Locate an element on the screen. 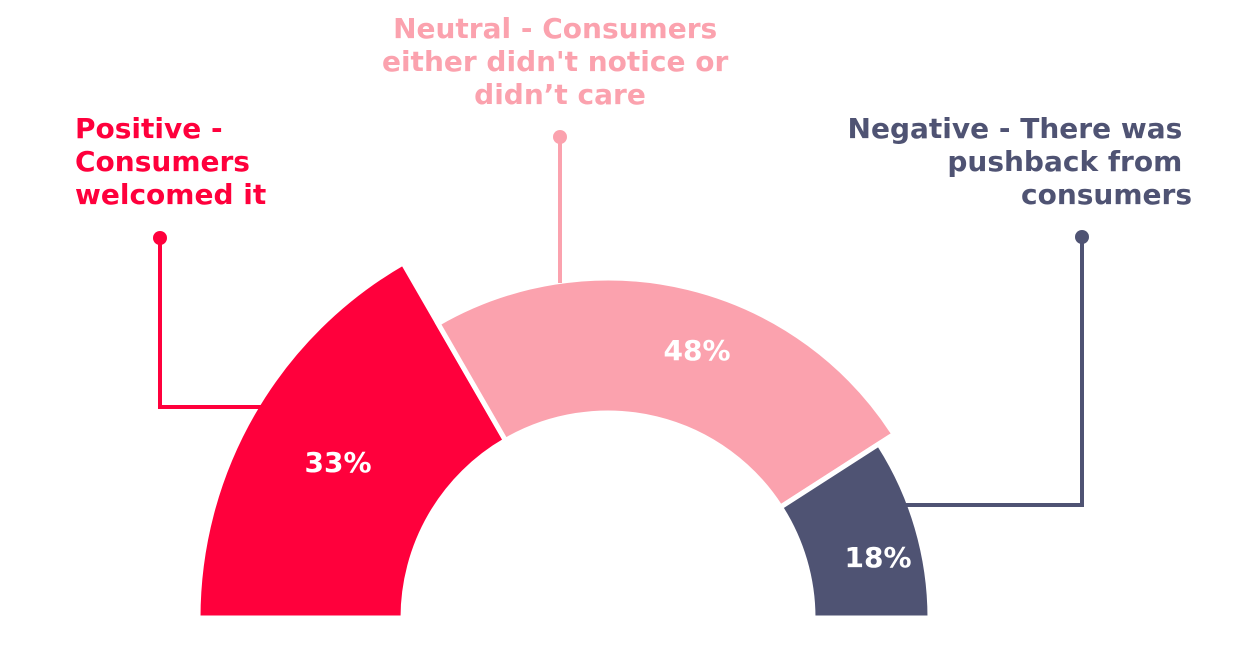 Image resolution: width=1246 pixels, height=650 pixels. label-positive-line: welcomed it is located at coordinates (170, 194).